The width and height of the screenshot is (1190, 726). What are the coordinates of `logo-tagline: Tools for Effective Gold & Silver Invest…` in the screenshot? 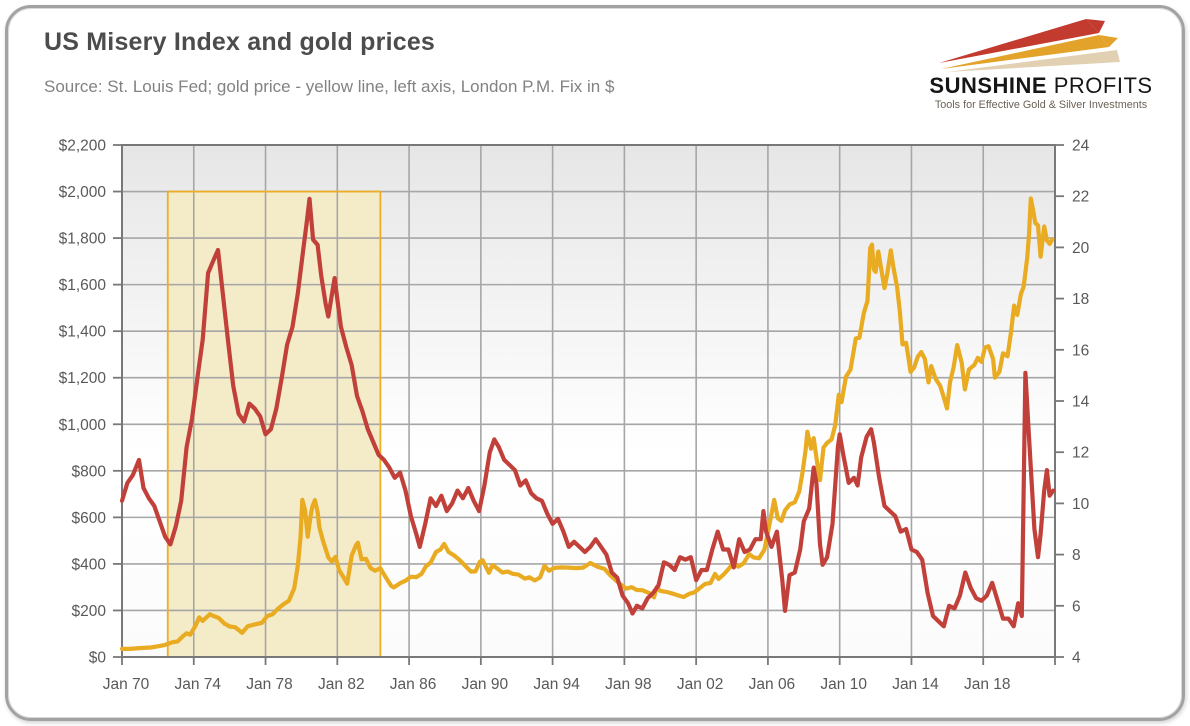 It's located at (1041, 105).